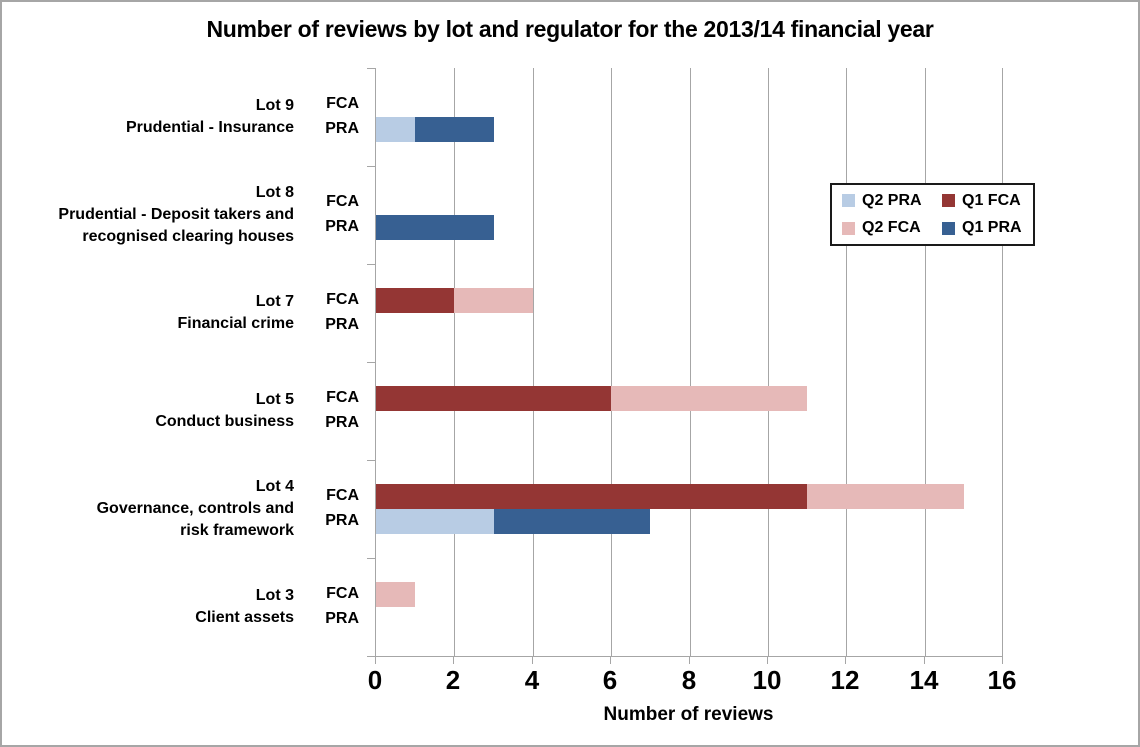  I want to click on lot-label: Lot 3 Client assets, so click(244, 606).